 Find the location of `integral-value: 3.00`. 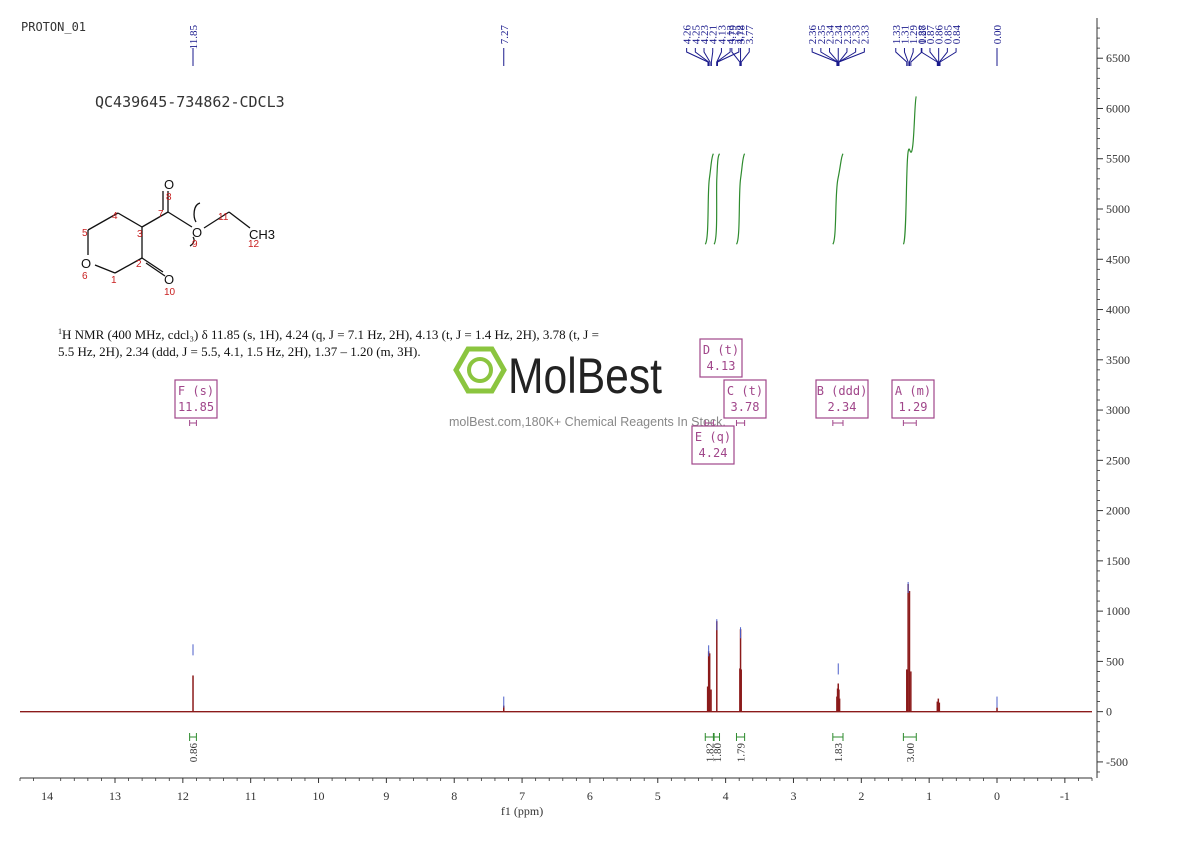

integral-value: 3.00 is located at coordinates (911, 753).